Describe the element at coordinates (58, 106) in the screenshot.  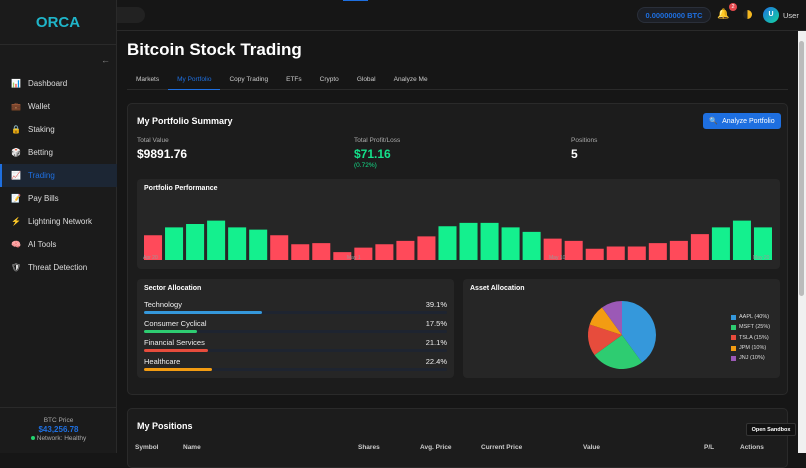
I see `sidebar-item-wallet: 💼 Wallet` at that location.